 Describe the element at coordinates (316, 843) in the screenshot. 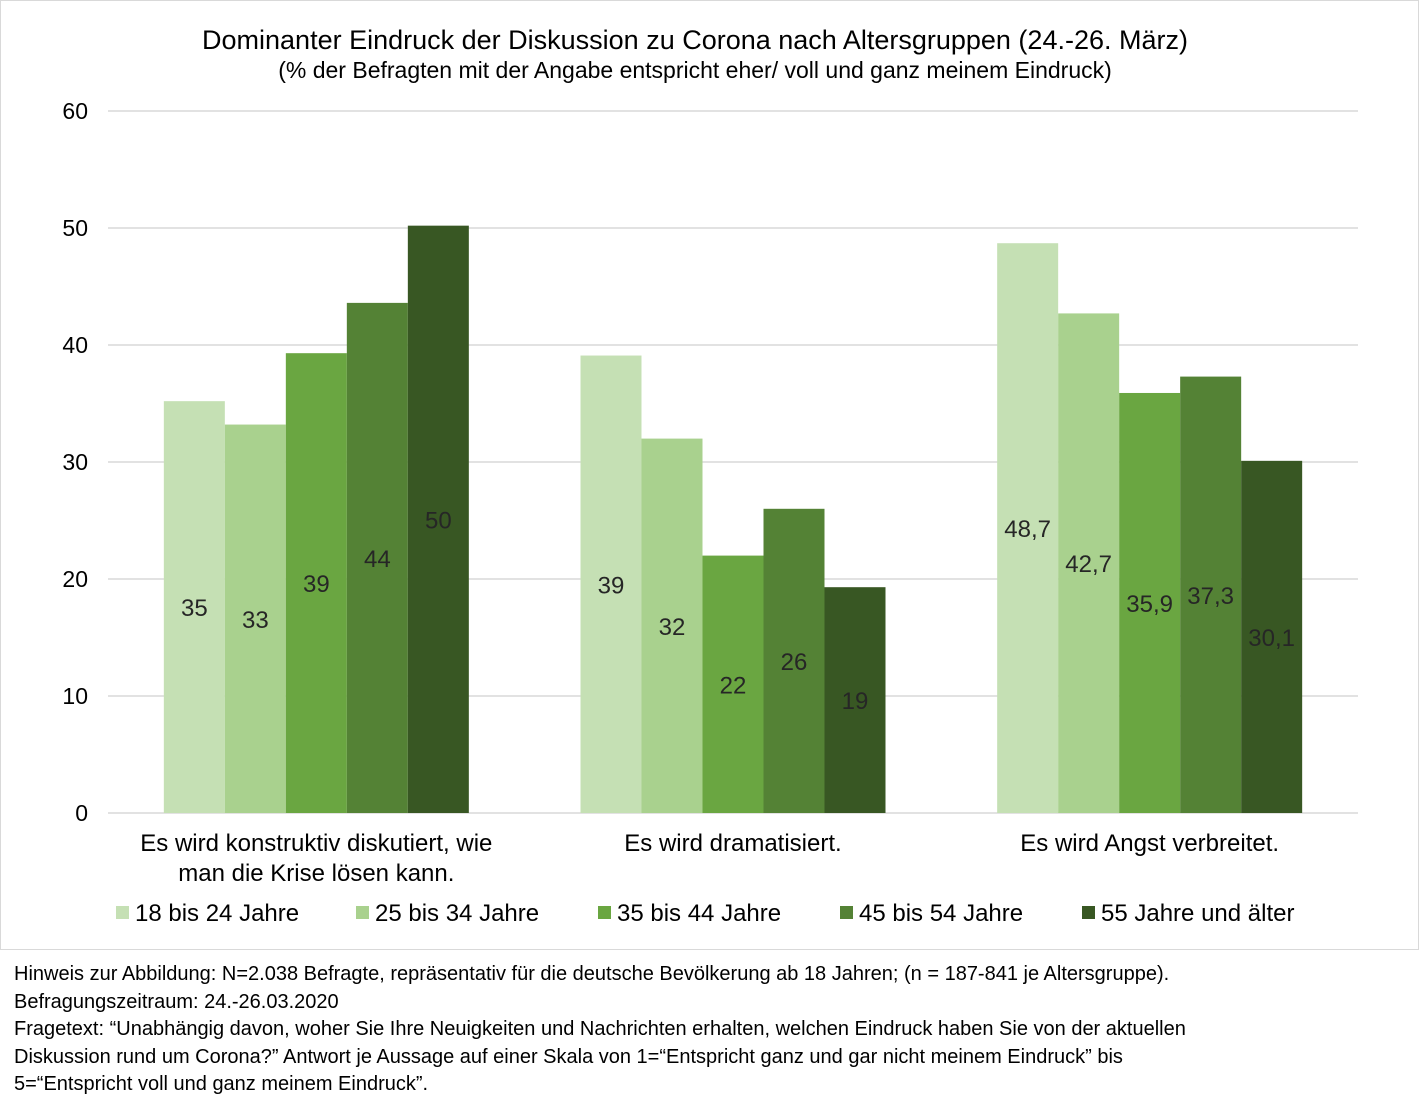

I see `x-category-label: Es wird konstruktiv diskutiert, wie` at that location.